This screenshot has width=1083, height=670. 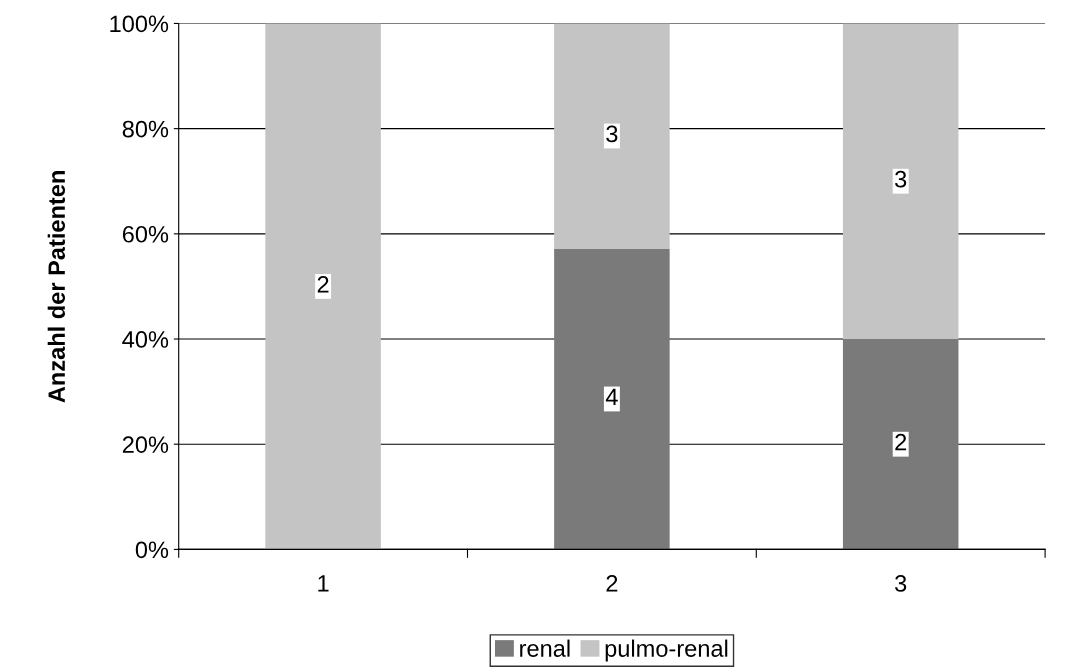 What do you see at coordinates (152, 550) in the screenshot?
I see `y-tick-label: 0%` at bounding box center [152, 550].